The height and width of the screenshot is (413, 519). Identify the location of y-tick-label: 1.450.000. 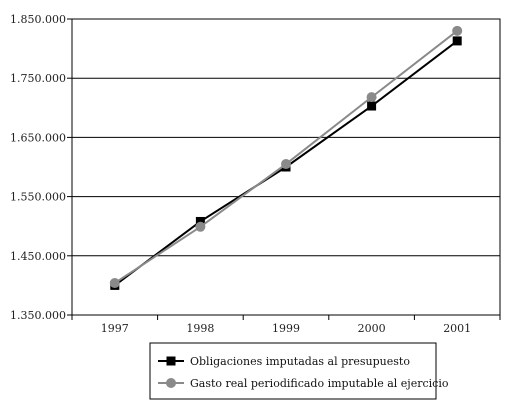
(38, 256).